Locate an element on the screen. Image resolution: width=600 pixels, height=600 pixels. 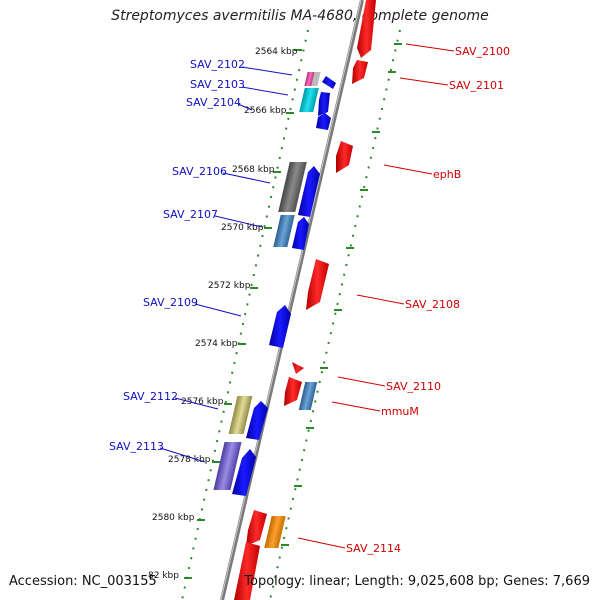
kbp-label: 2576 kbp is located at coordinates (202, 402).